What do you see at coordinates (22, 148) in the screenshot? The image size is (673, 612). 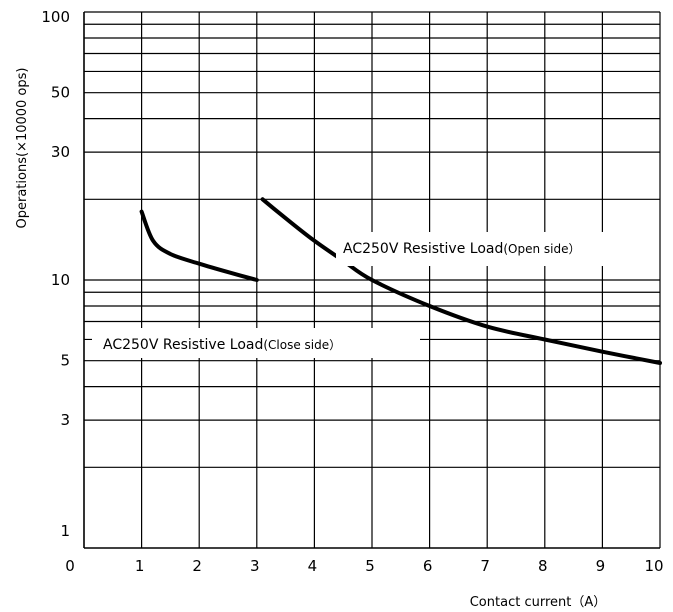 I see `y-axis-label: Operations(×10000 ops)` at bounding box center [22, 148].